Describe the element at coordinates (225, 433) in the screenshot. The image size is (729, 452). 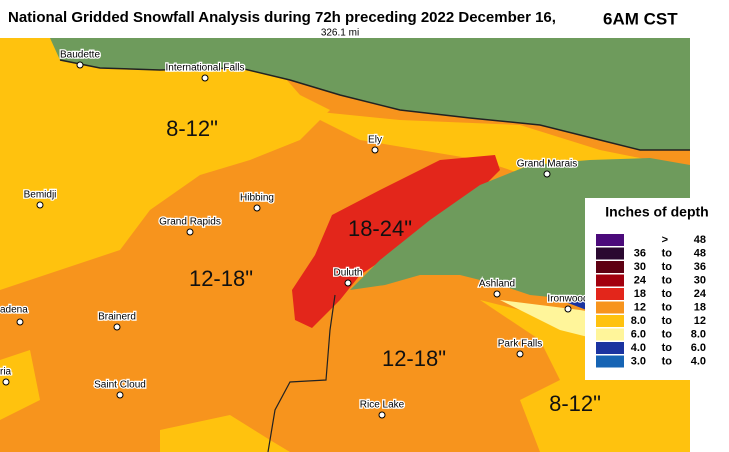
I see `snow-8-12-sw` at that location.